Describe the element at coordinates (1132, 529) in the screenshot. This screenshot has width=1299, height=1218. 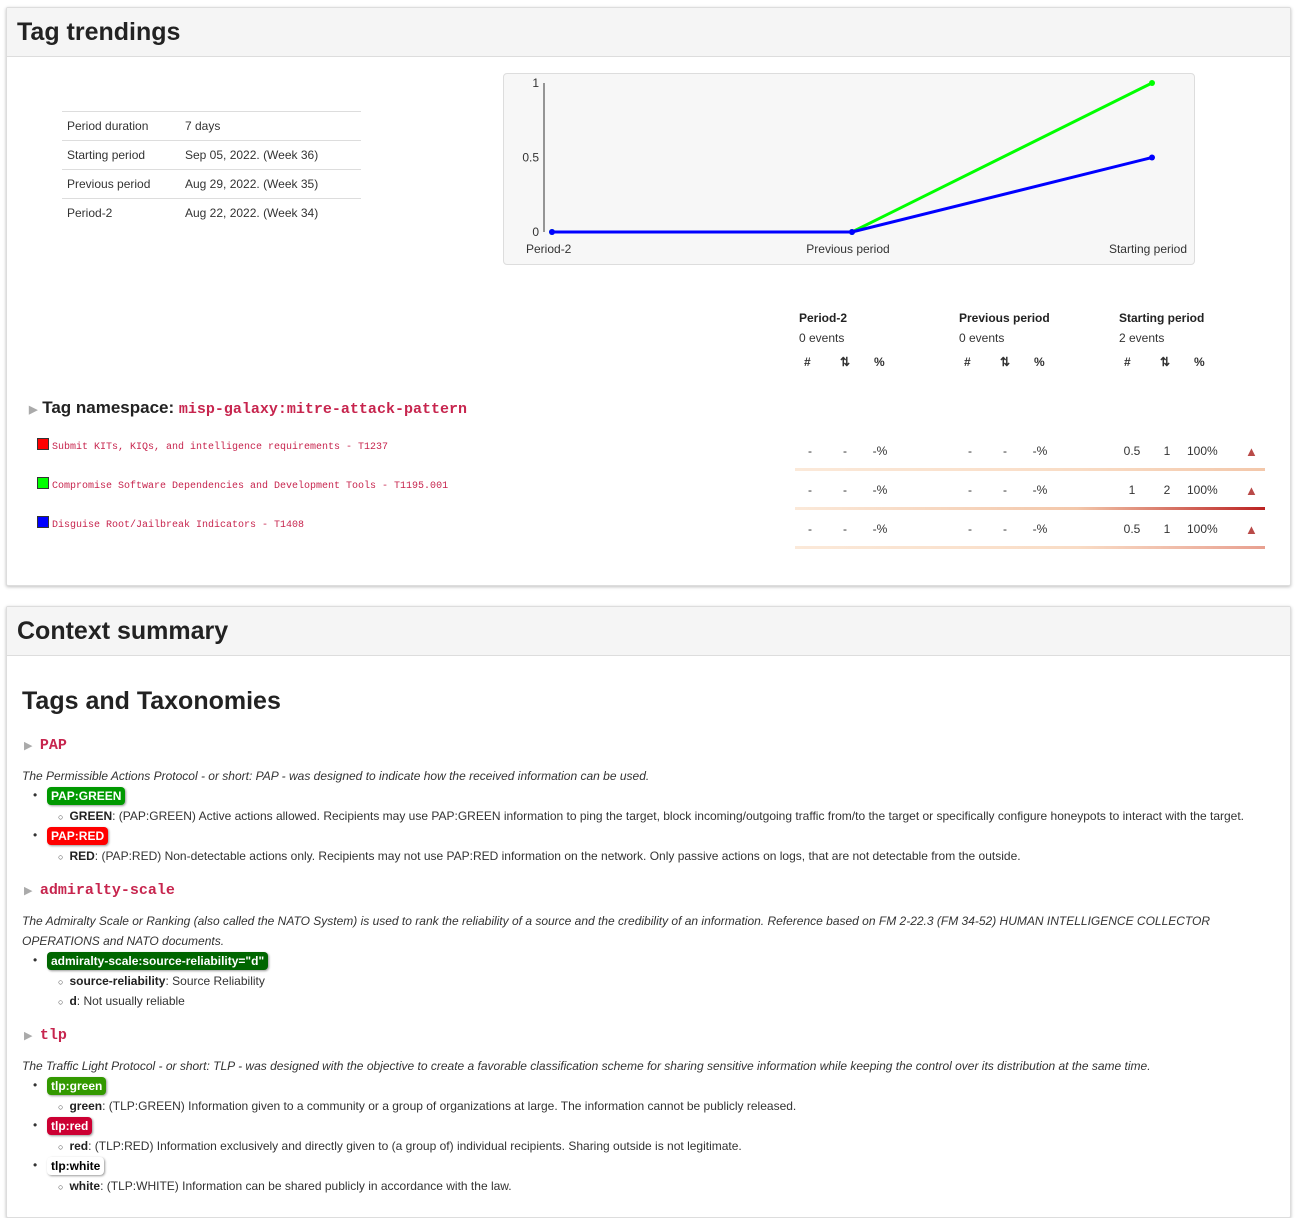
I see `table-cell: 0.5` at that location.